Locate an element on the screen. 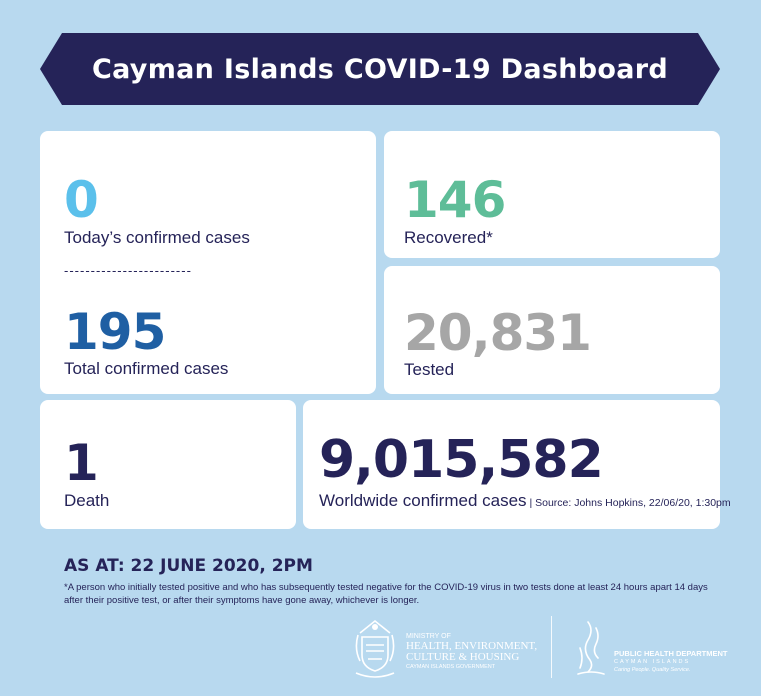 Image resolution: width=761 pixels, height=696 pixels. logo-divider is located at coordinates (551, 647).